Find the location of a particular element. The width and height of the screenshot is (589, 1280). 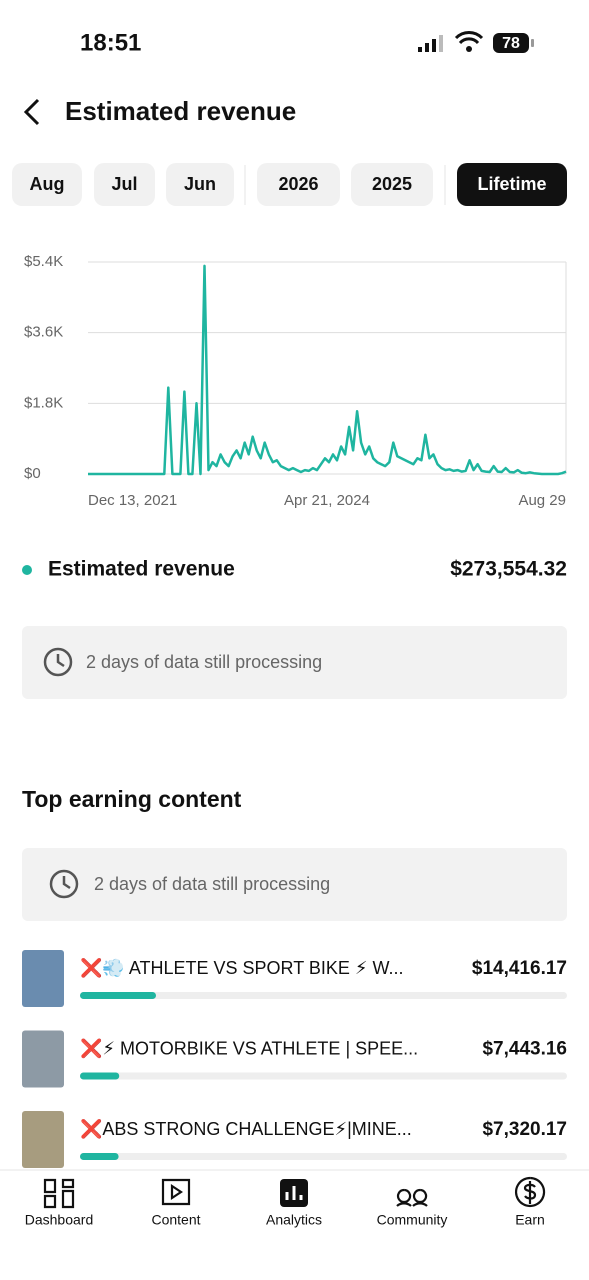

section-title: Top earning content is located at coordinates (132, 799).